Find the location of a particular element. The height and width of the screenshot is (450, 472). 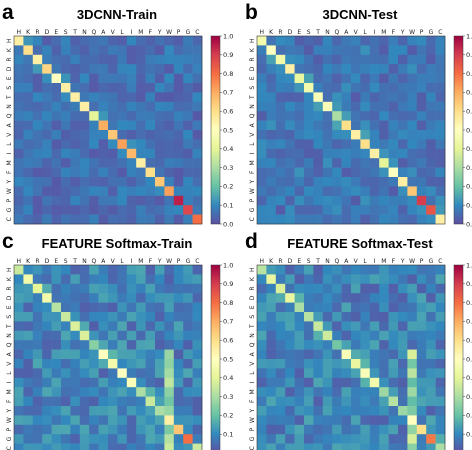

panel-a-colorbar-label-1.0: 1.0 is located at coordinates (228, 36).